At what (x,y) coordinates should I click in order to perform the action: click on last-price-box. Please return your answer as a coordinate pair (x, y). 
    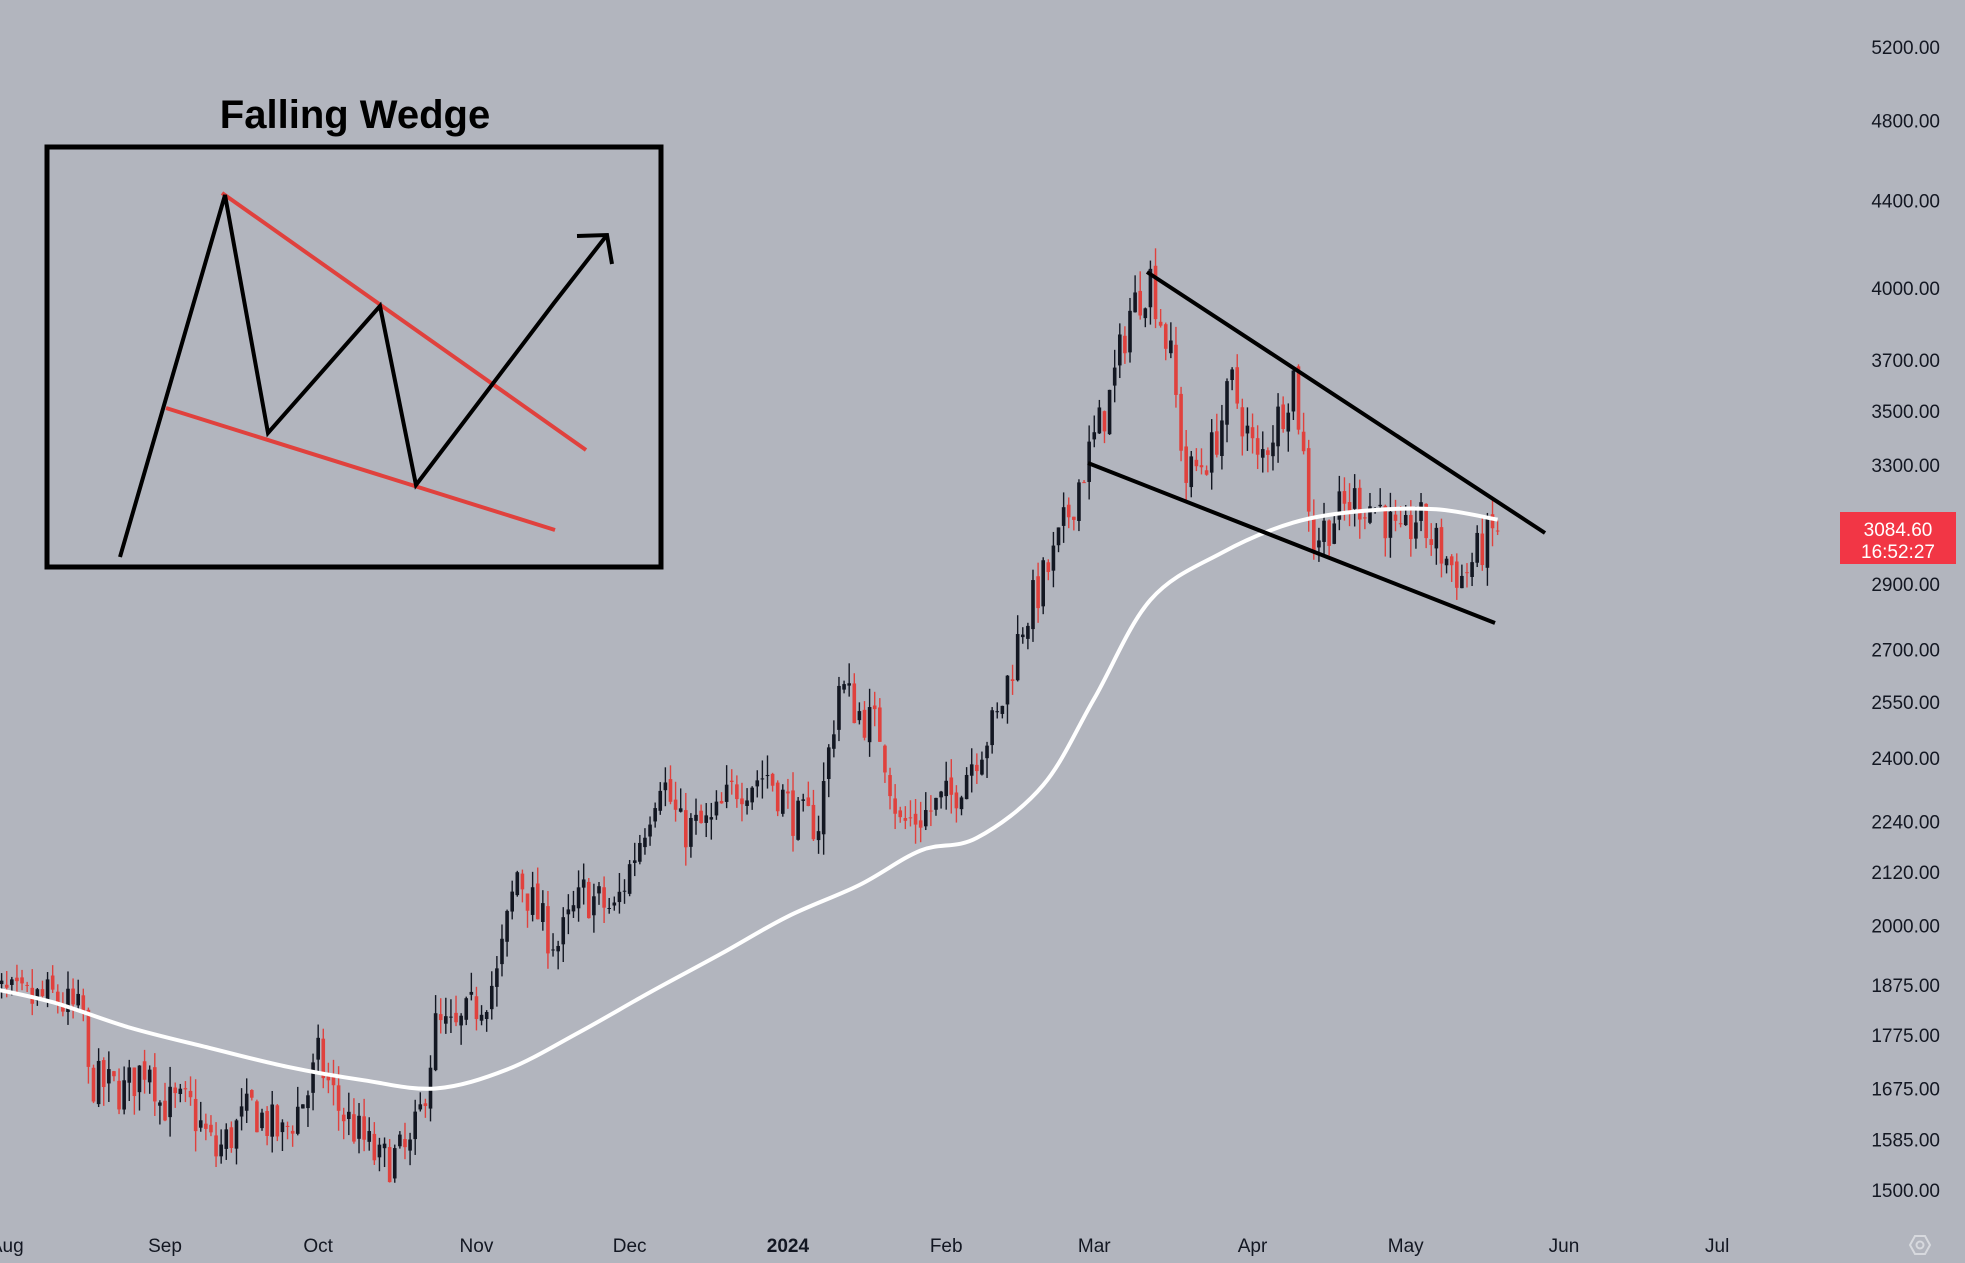
    Looking at the image, I should click on (1898, 538).